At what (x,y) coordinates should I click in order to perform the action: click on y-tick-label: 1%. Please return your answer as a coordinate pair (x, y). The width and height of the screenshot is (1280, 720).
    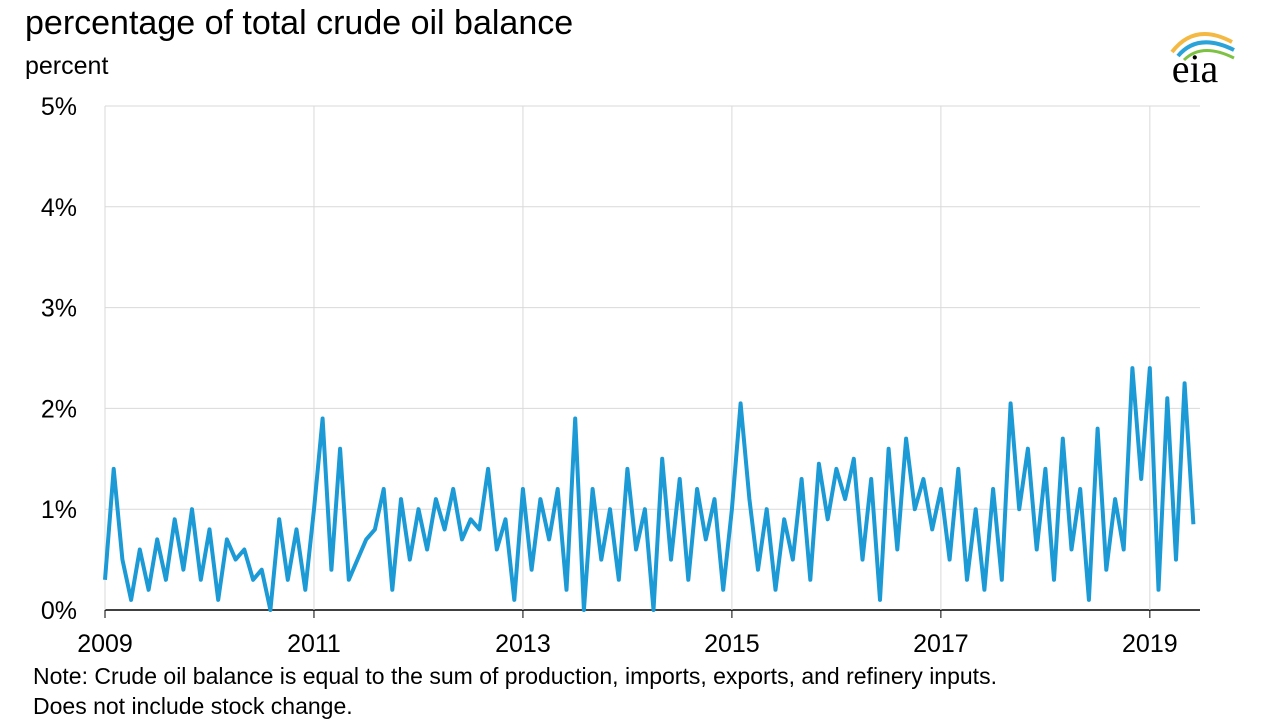
    Looking at the image, I should click on (59, 510).